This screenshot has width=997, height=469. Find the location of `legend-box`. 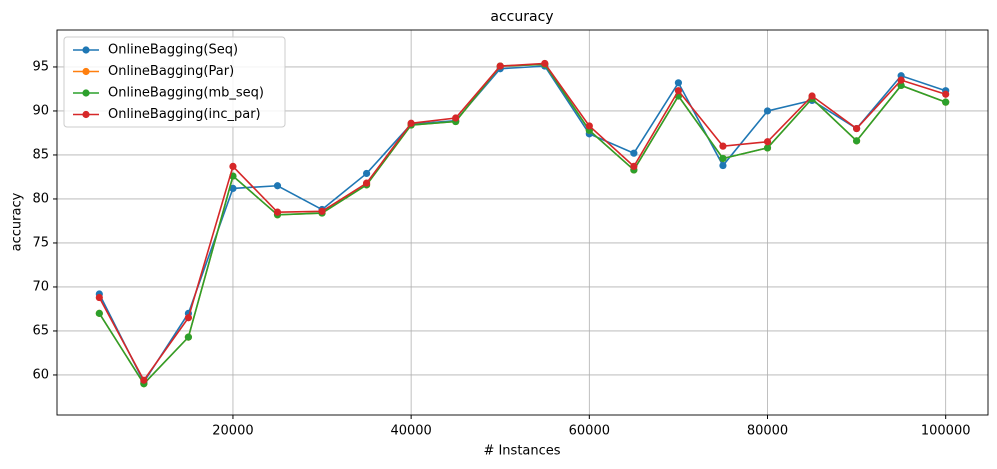

legend-box is located at coordinates (174, 82).